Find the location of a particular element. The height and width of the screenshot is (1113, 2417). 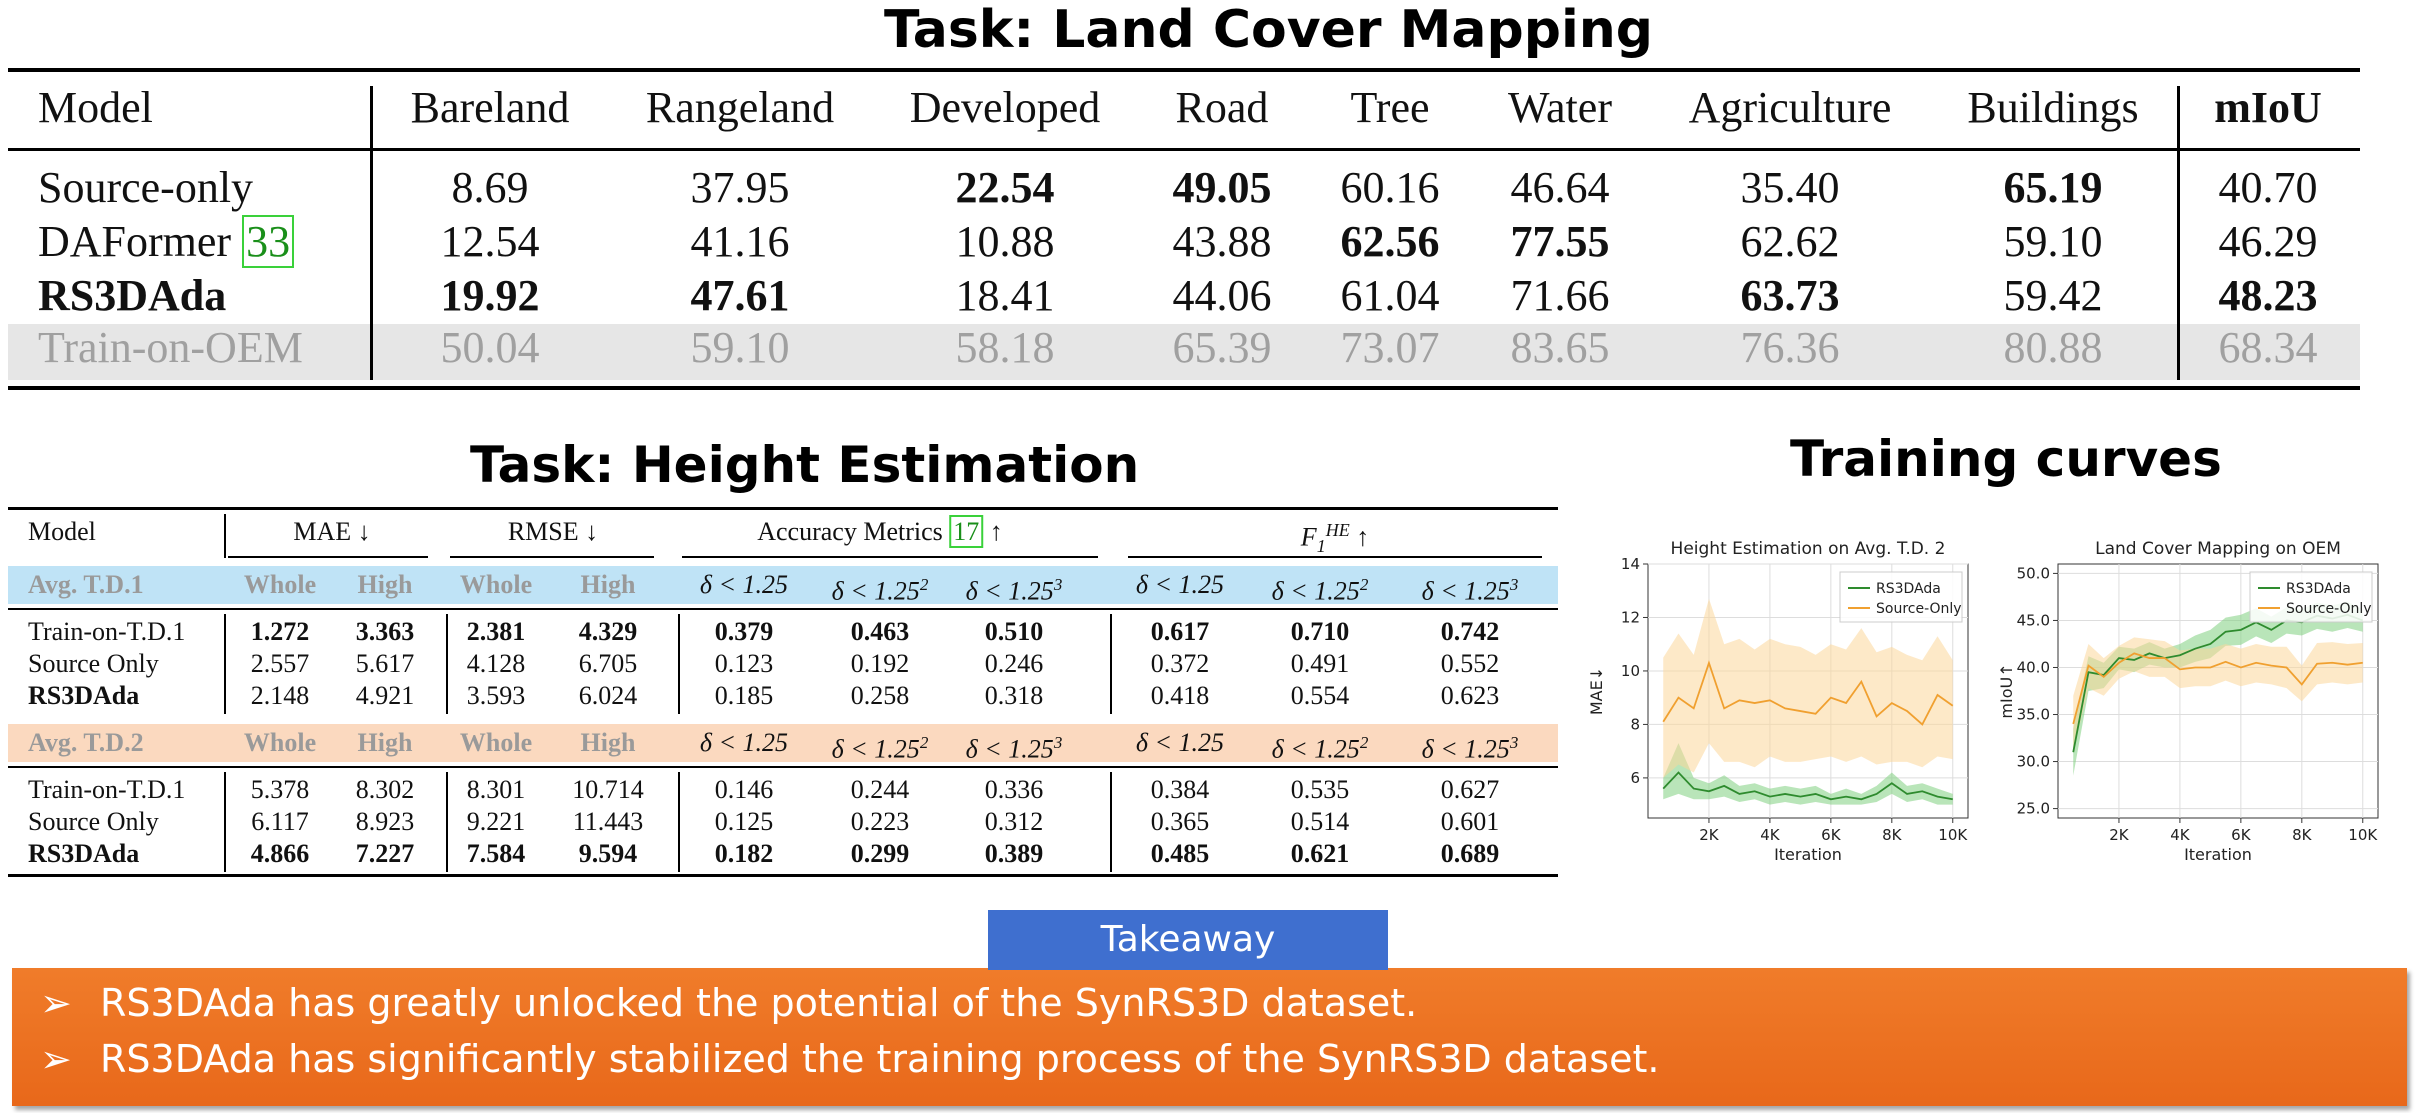

series-line-rs3dada is located at coordinates (1807, 786).